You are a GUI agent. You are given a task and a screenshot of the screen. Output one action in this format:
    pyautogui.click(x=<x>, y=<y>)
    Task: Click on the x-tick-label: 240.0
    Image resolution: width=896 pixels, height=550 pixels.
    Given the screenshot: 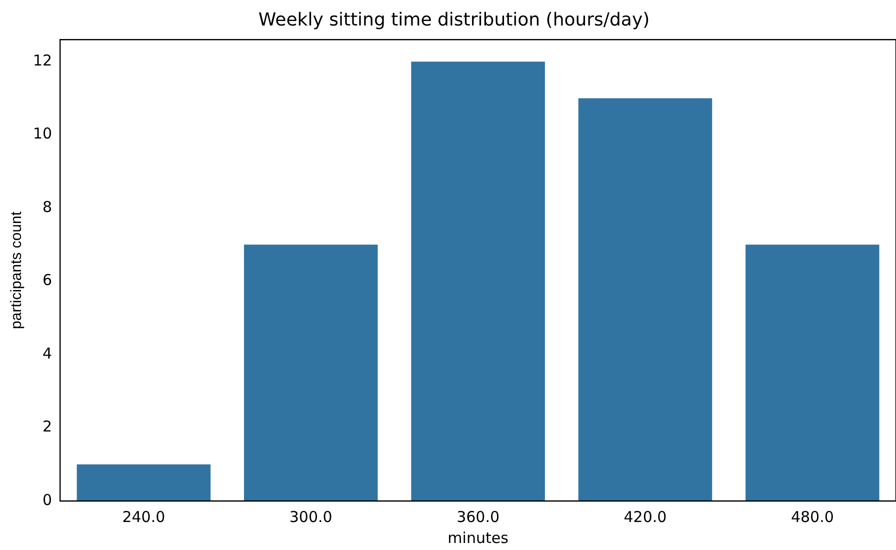 What is the action you would take?
    pyautogui.click(x=144, y=517)
    